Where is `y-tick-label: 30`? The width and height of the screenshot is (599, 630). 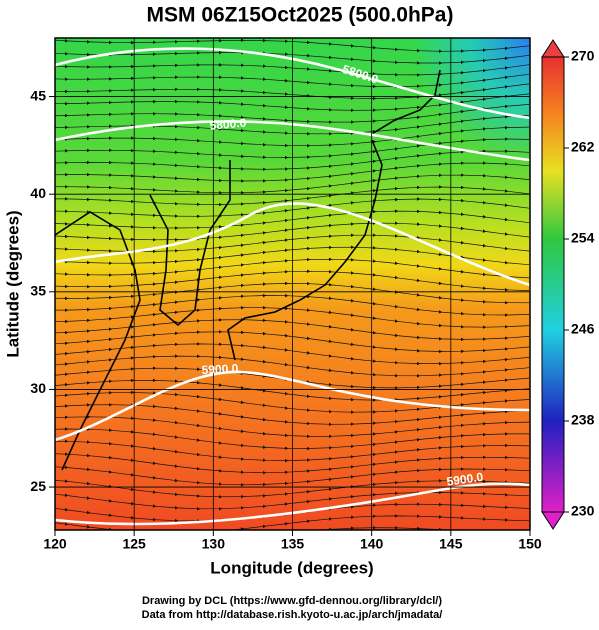
y-tick-label: 30 is located at coordinates (38, 388).